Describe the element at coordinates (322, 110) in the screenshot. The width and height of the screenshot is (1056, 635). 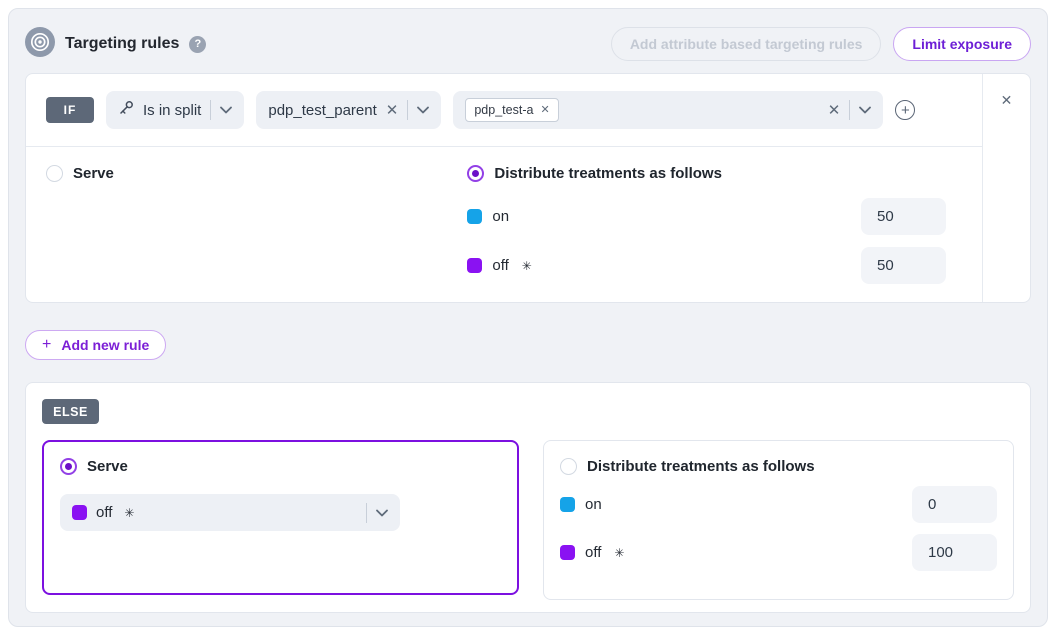
I see `split-value: pdp_test_parent` at that location.